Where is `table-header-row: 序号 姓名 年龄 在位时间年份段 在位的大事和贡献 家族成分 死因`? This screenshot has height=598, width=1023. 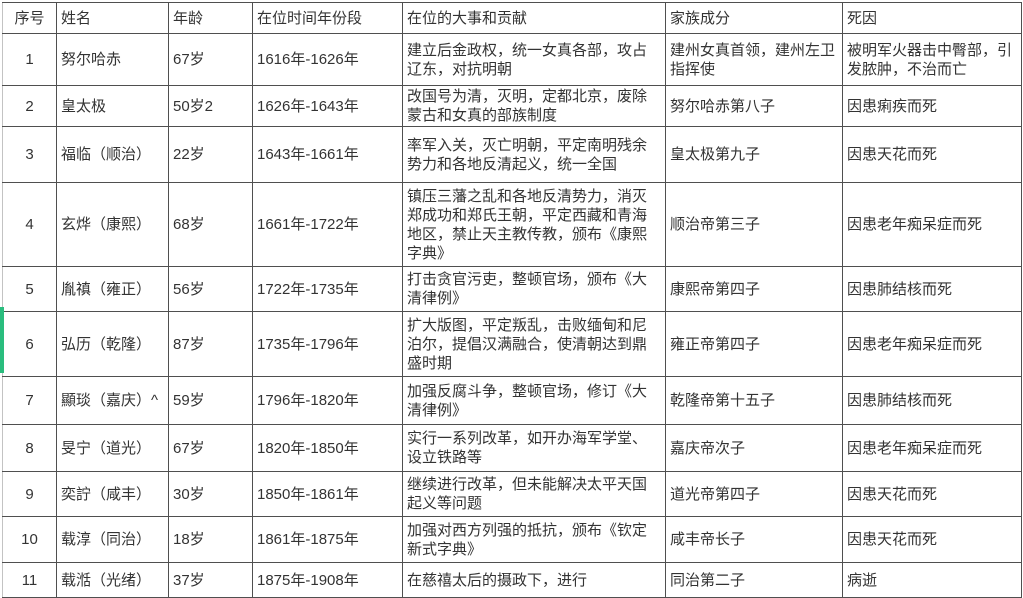
table-header-row: 序号 姓名 年龄 在位时间年份段 在位的大事和贡献 家族成分 死因 is located at coordinates (512, 18).